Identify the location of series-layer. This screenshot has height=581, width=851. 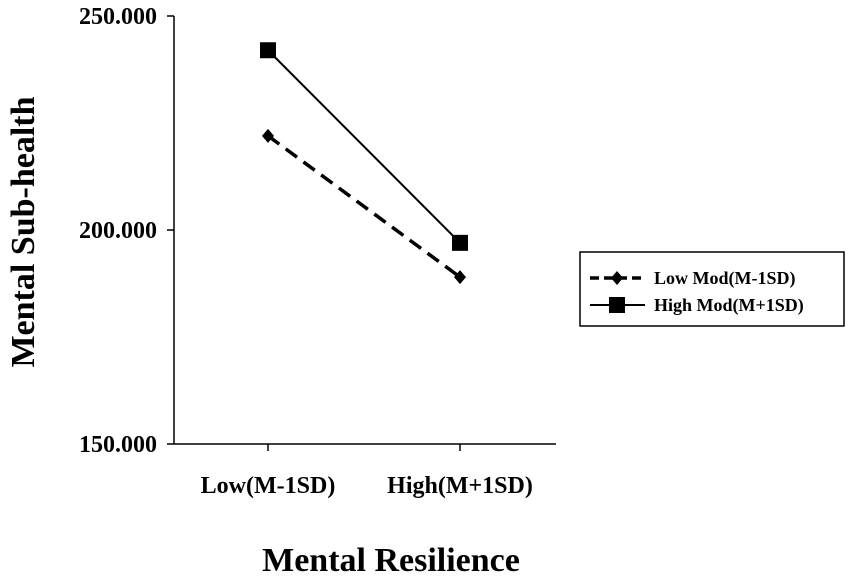
(364, 163).